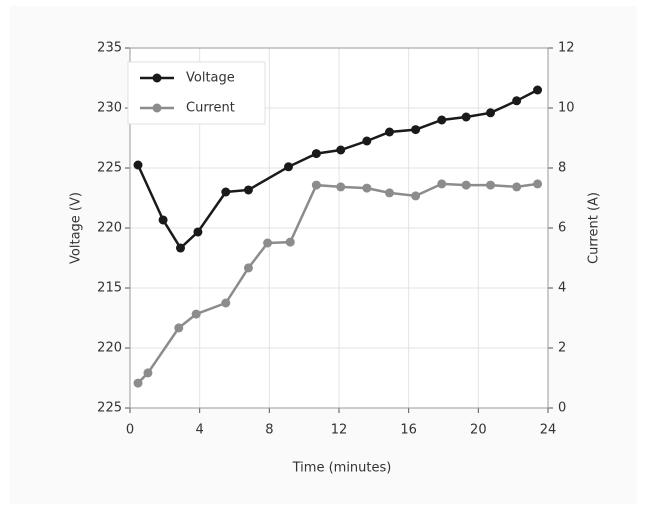 The width and height of the screenshot is (647, 511). What do you see at coordinates (562, 168) in the screenshot?
I see `y2-tick-label: 8` at bounding box center [562, 168].